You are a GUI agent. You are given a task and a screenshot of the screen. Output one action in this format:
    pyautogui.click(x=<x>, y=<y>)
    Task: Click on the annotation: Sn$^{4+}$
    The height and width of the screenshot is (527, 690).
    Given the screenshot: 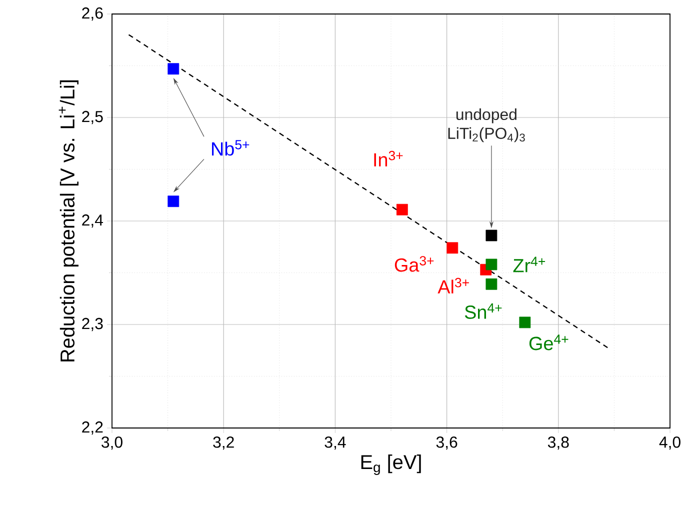 What is the action you would take?
    pyautogui.click(x=483, y=311)
    